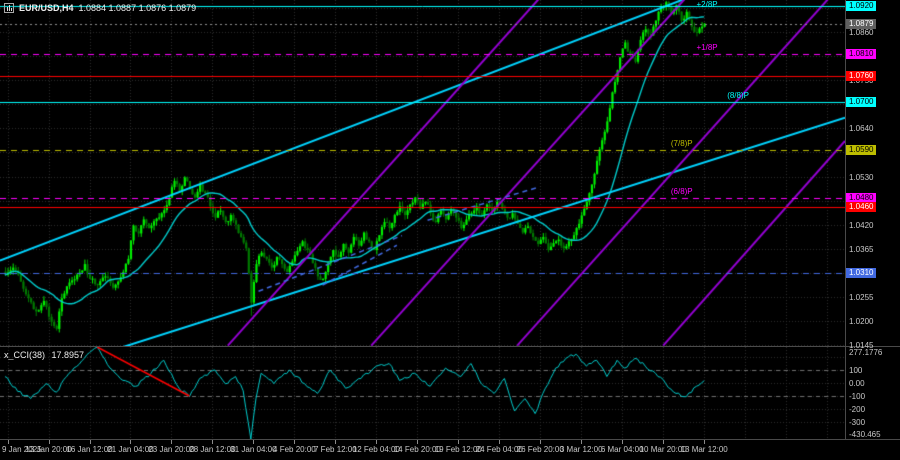 Image resolution: width=900 pixels, height=460 pixels. Describe the element at coordinates (681, 144) in the screenshot. I see `murrey-level-label: (7/8)P` at that location.